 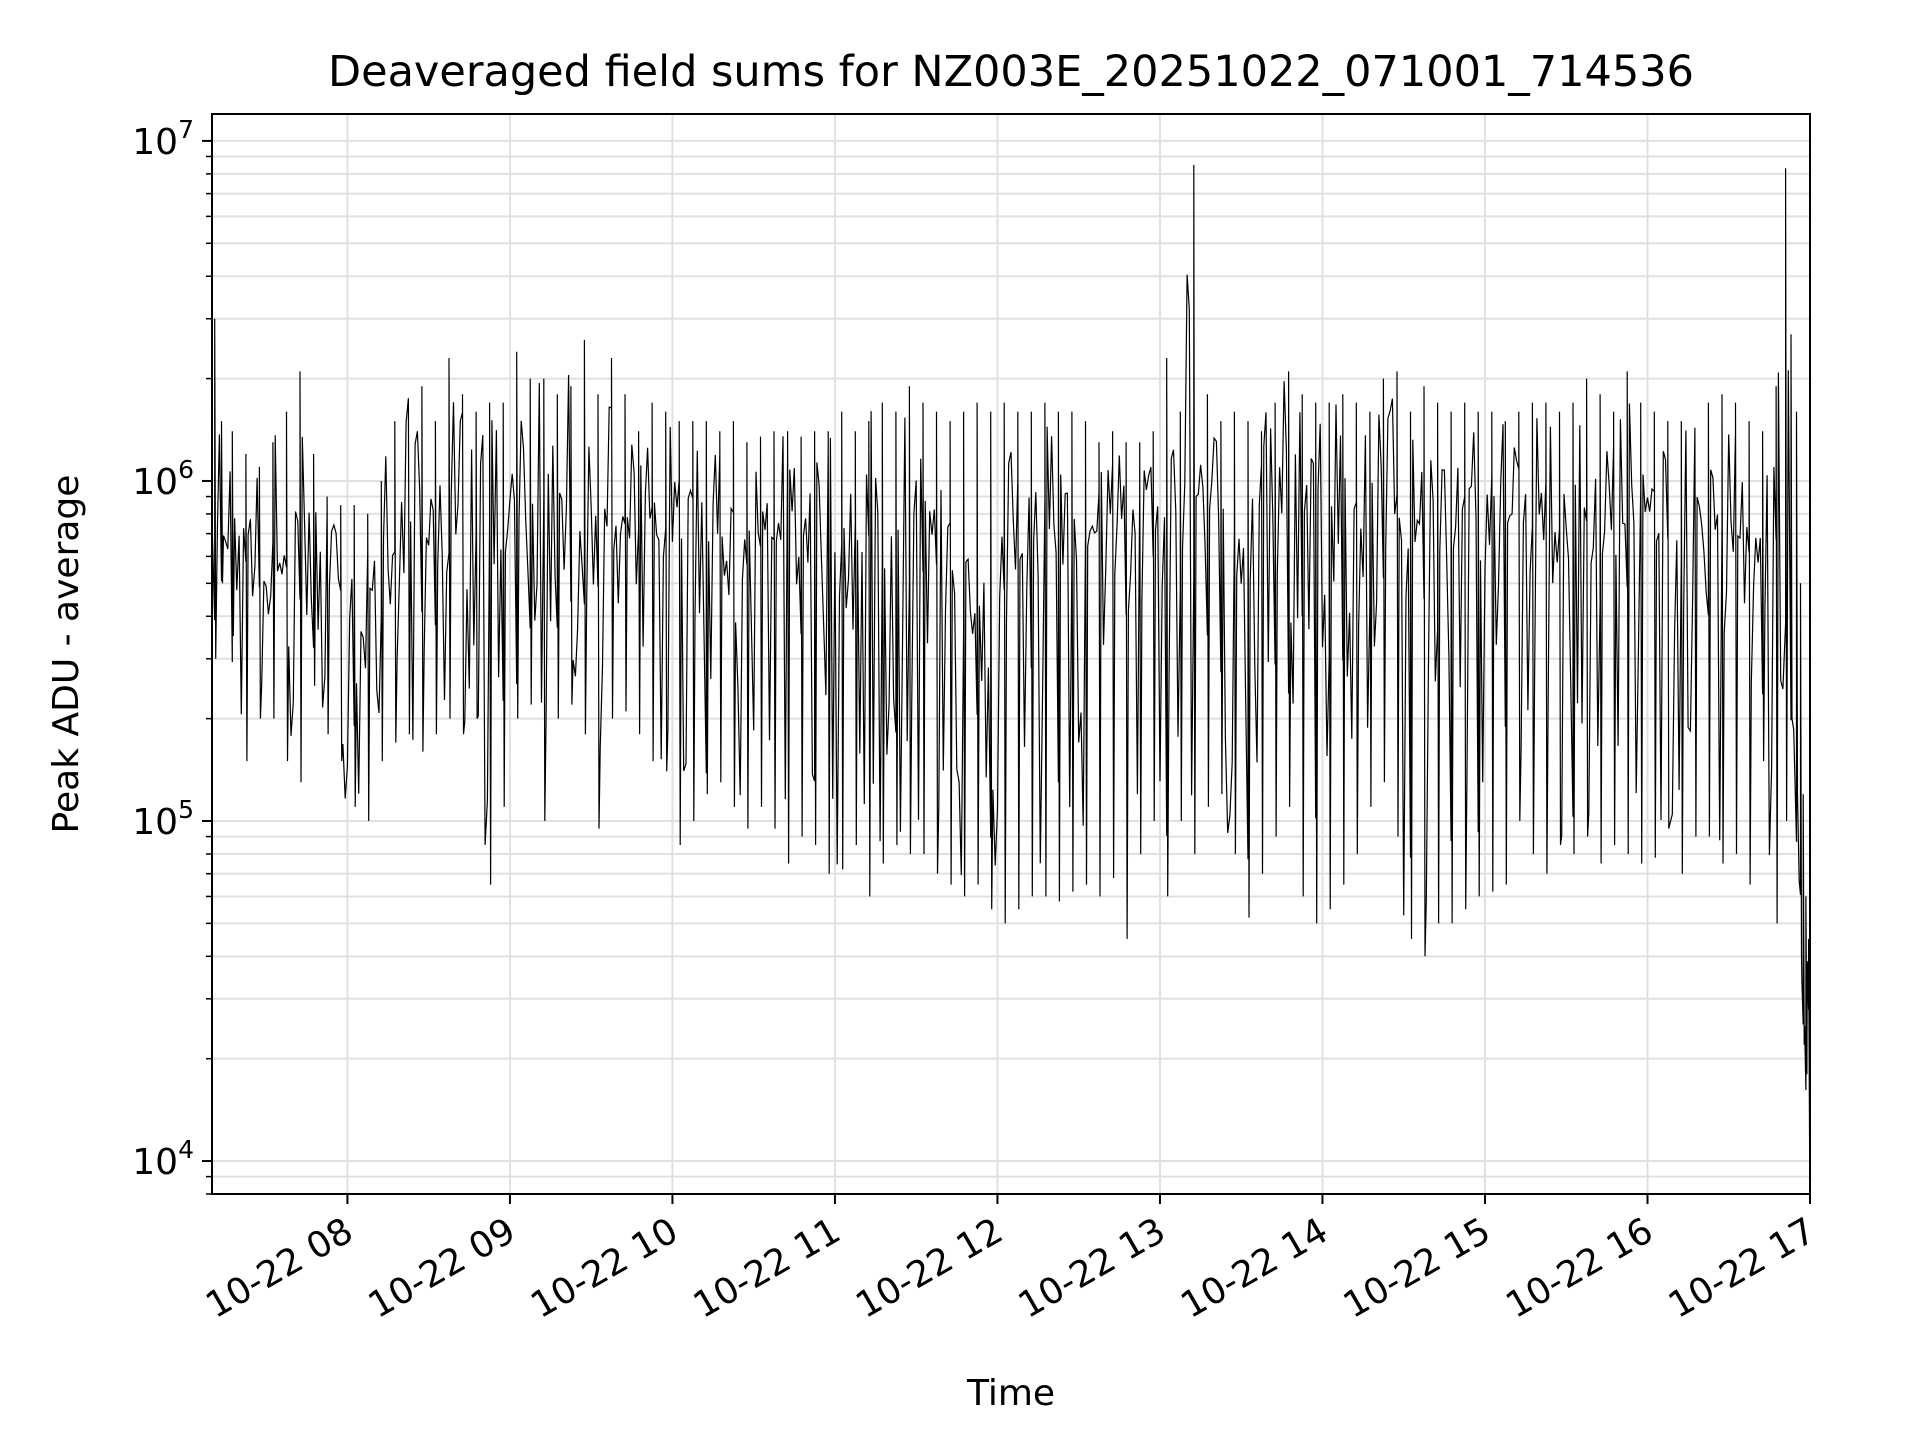 I want to click on x-tick-label: 10-22 08, so click(x=279, y=1268).